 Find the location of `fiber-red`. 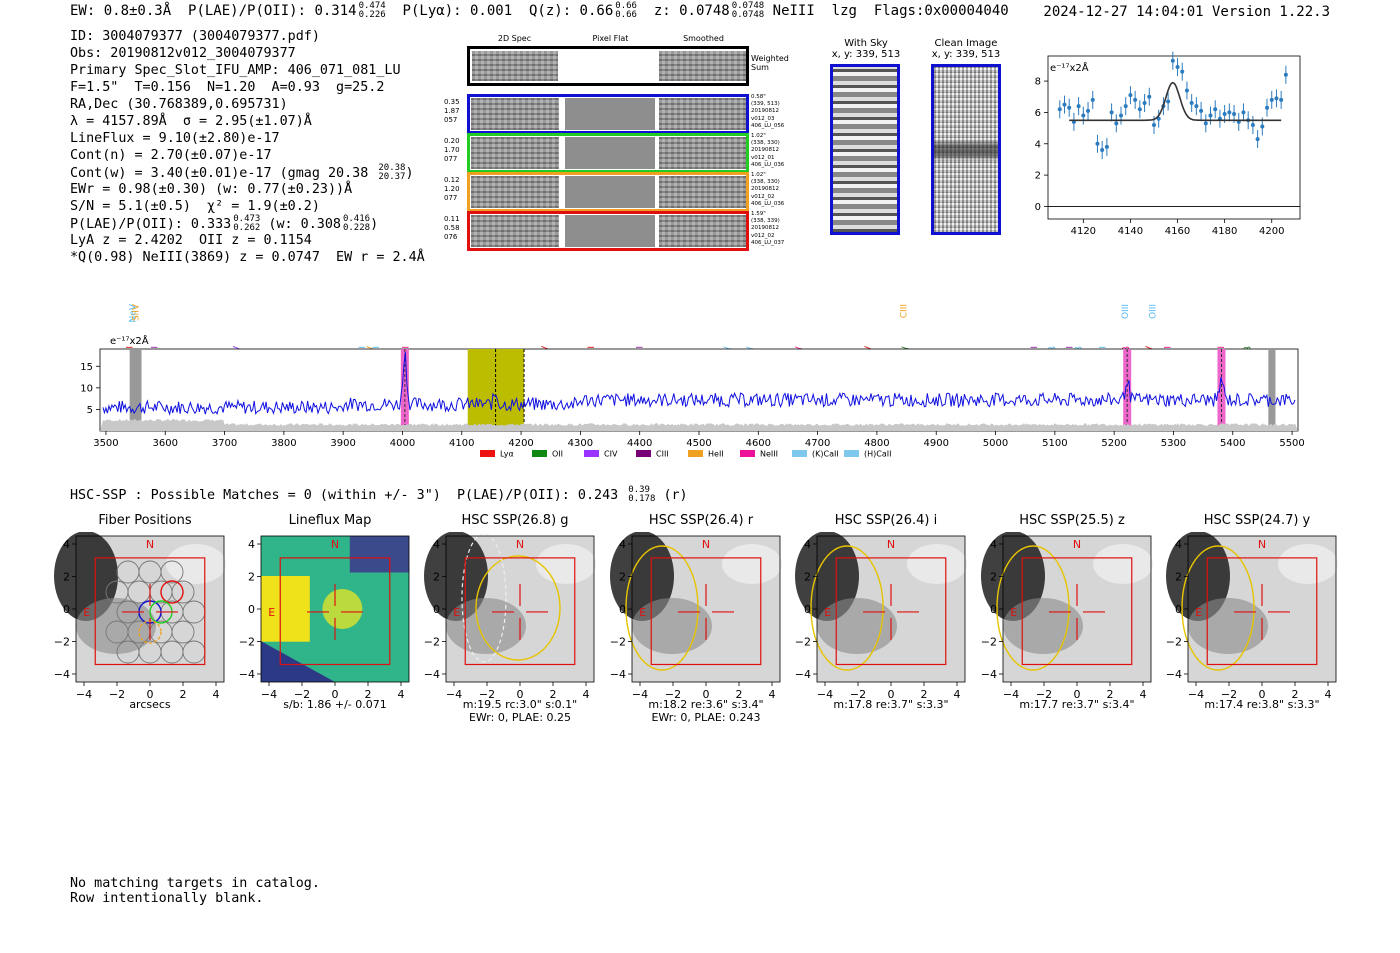

fiber-red is located at coordinates (172, 592).